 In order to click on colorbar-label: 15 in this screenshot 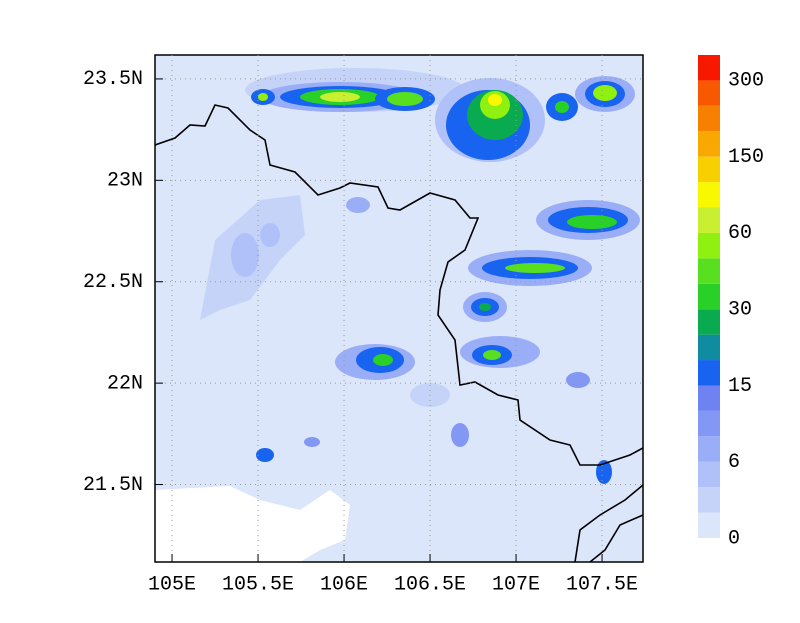, I will do `click(740, 386)`.